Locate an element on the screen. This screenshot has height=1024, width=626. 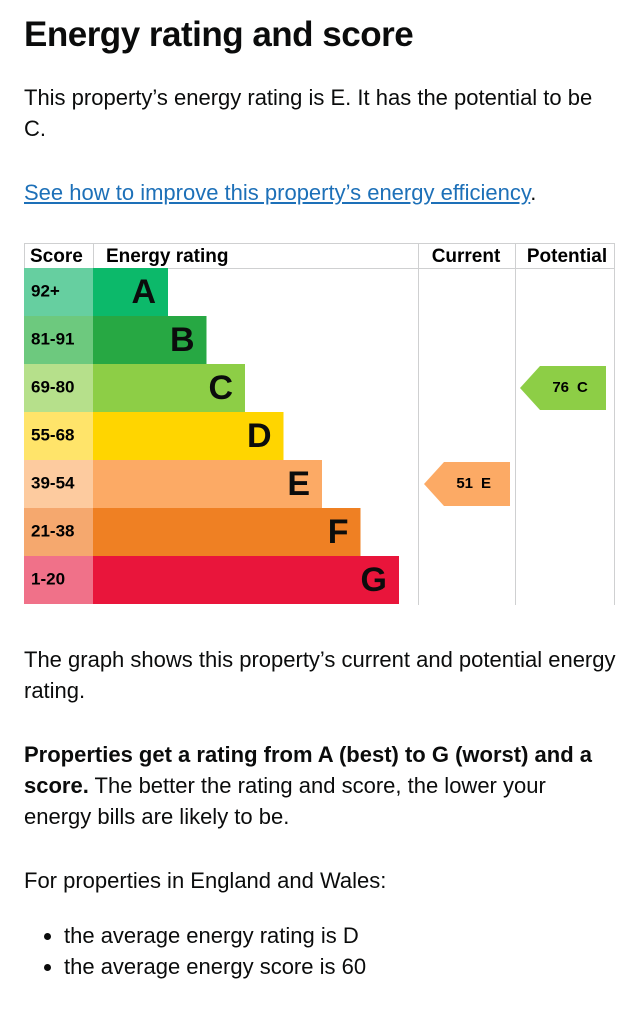
score-range: 39-54 is located at coordinates (53, 482).